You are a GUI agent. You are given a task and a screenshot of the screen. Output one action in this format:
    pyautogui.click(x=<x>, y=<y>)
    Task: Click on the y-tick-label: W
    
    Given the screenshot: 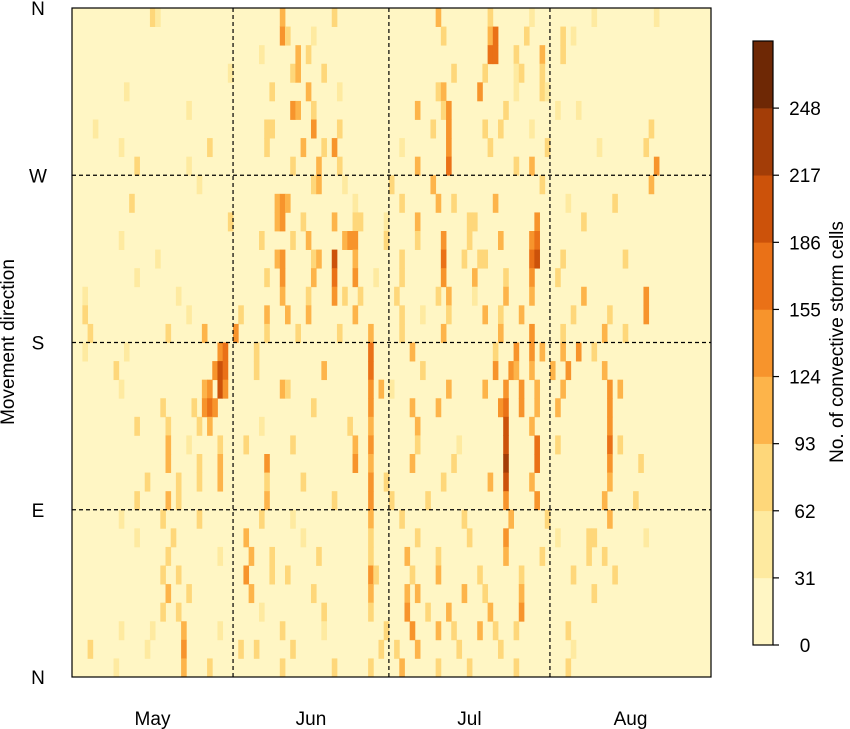 What is the action you would take?
    pyautogui.click(x=38, y=176)
    